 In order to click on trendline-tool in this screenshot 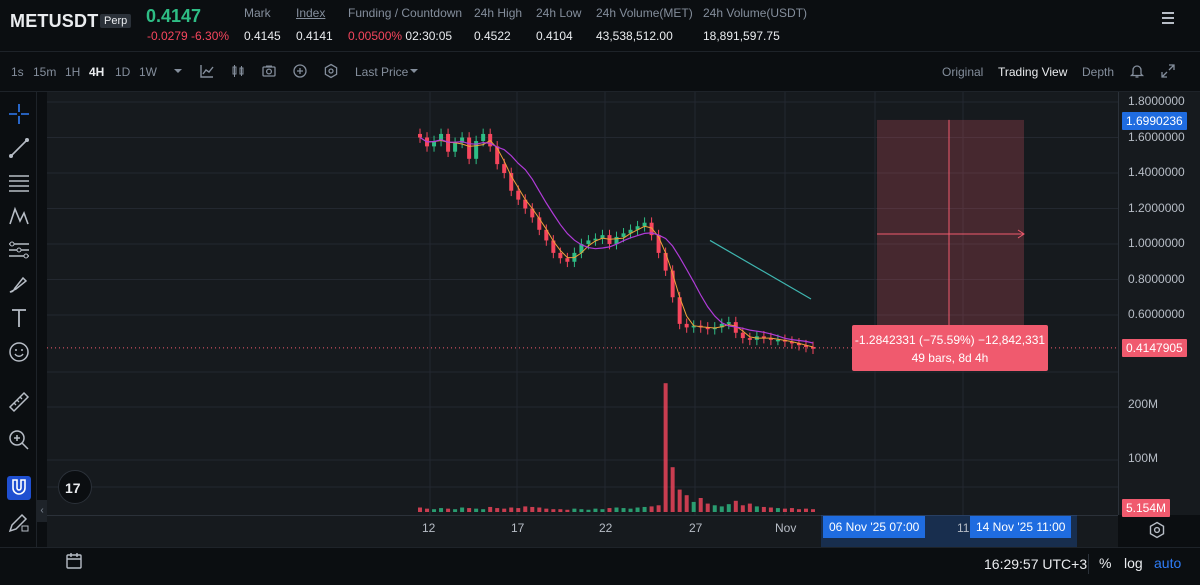, I will do `click(19, 148)`.